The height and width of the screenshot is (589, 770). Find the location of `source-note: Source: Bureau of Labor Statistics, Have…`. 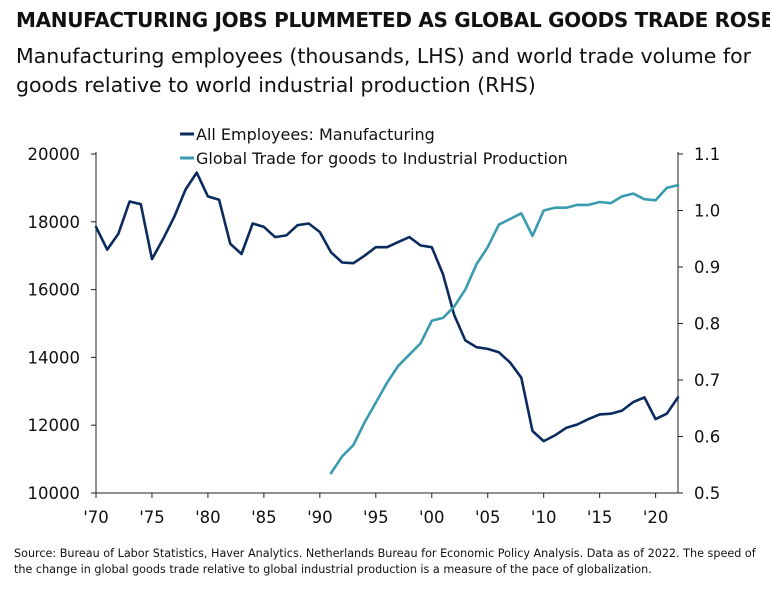

source-note: Source: Bureau of Labor Statistics, Have… is located at coordinates (385, 561).